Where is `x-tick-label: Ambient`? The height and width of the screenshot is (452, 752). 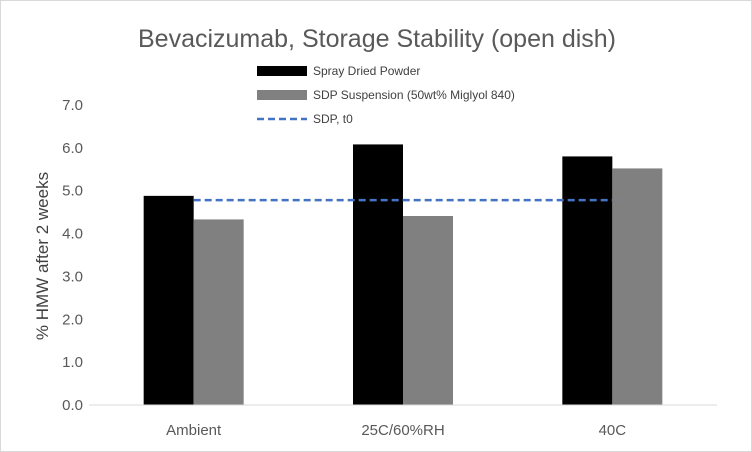 x-tick-label: Ambient is located at coordinates (194, 430).